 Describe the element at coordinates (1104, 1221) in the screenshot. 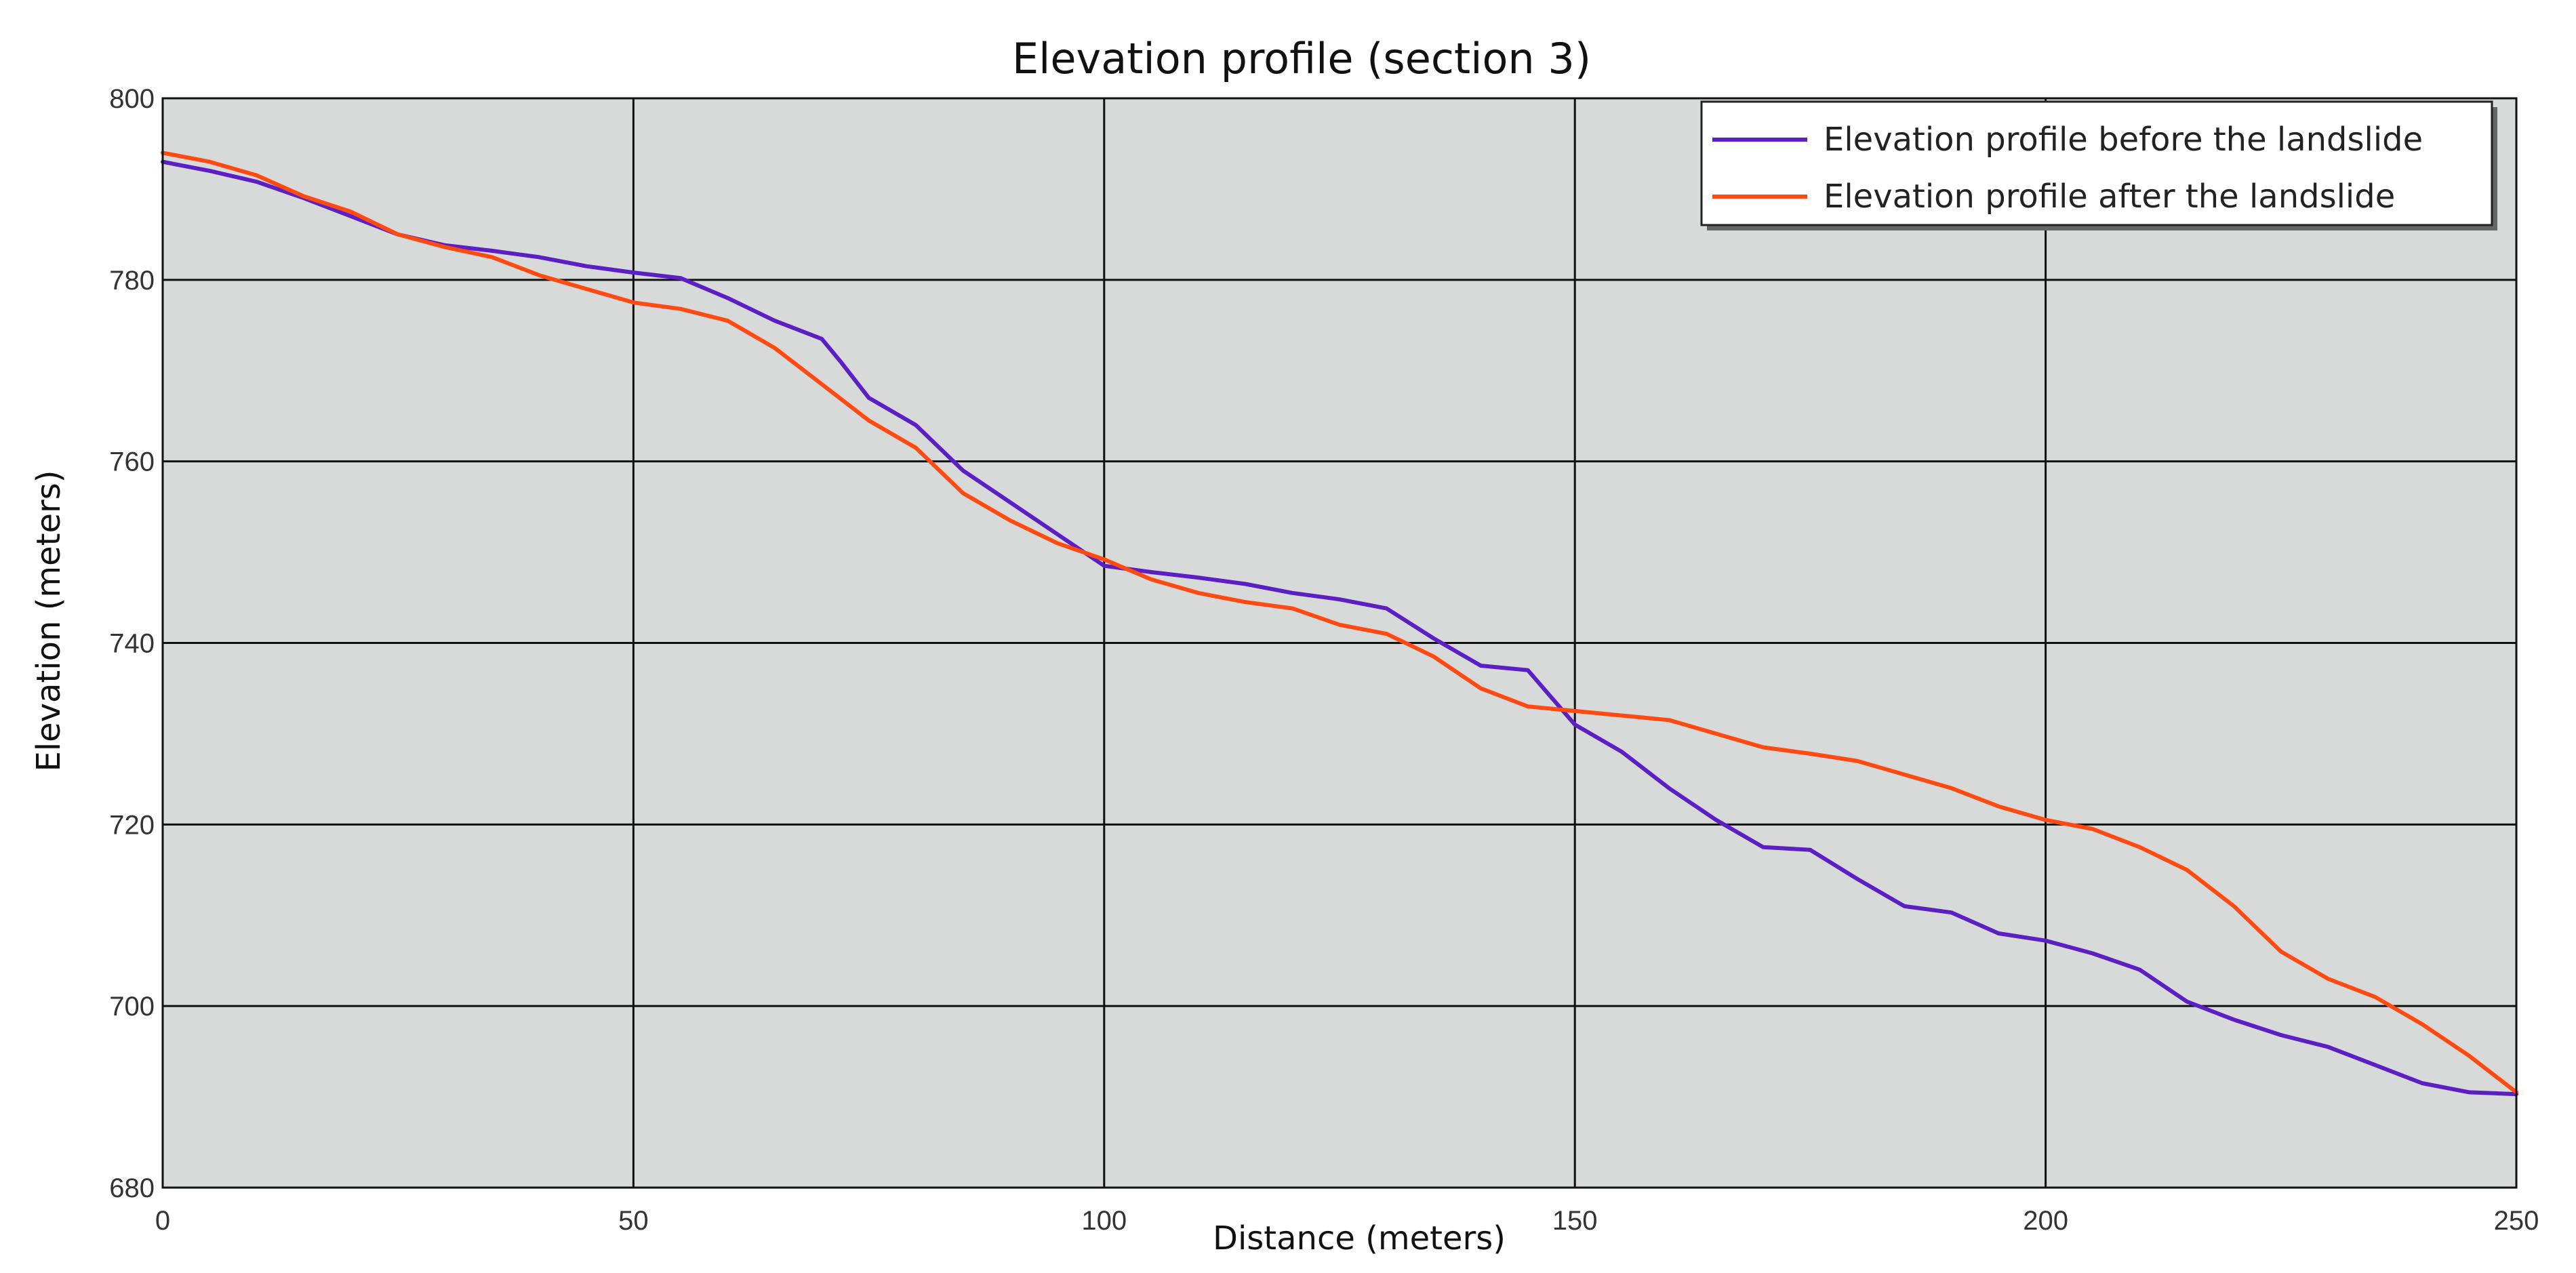

I see `x-tick-label: 100` at that location.